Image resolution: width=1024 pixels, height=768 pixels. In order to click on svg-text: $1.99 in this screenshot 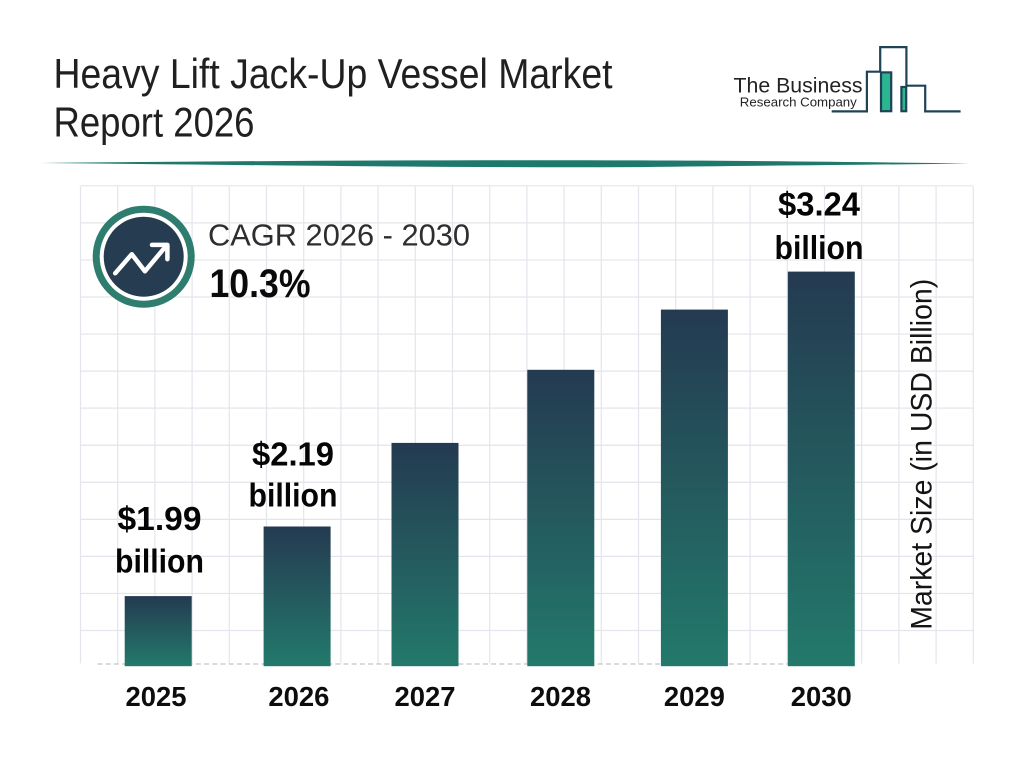, I will do `click(160, 518)`.